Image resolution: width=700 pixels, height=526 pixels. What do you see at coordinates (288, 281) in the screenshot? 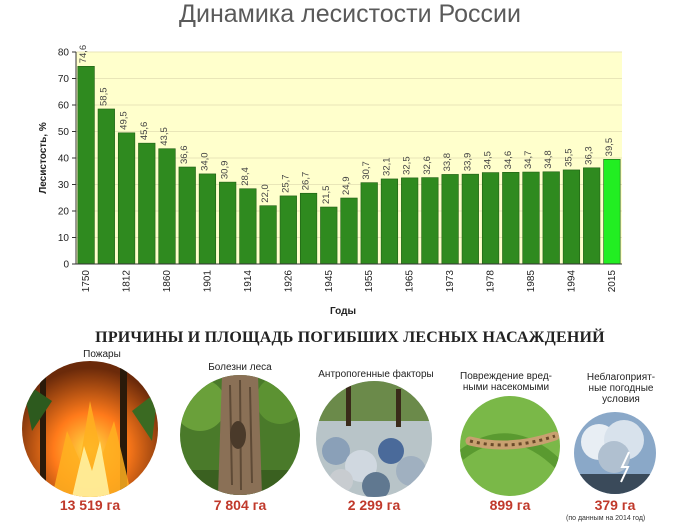
I see `x-tick-label: 1926` at bounding box center [288, 281].